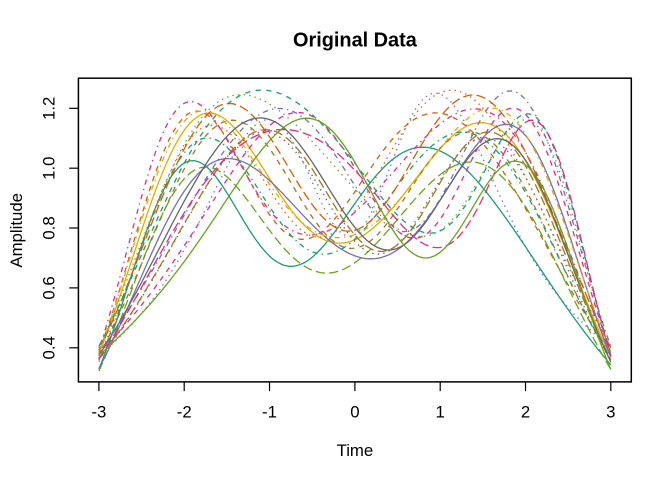  I want to click on svg-text: 1.0, so click(49, 168).